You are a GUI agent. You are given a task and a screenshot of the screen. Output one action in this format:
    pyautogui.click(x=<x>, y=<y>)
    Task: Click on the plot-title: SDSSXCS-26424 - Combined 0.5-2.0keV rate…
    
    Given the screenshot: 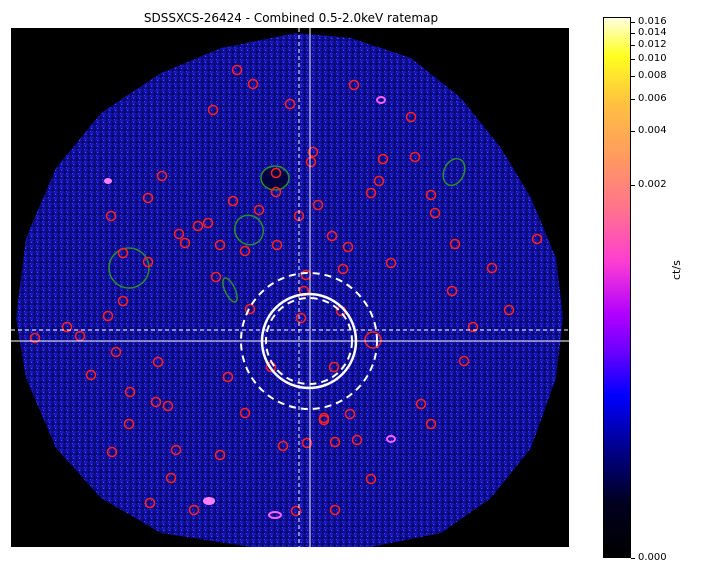 What is the action you would take?
    pyautogui.click(x=291, y=18)
    